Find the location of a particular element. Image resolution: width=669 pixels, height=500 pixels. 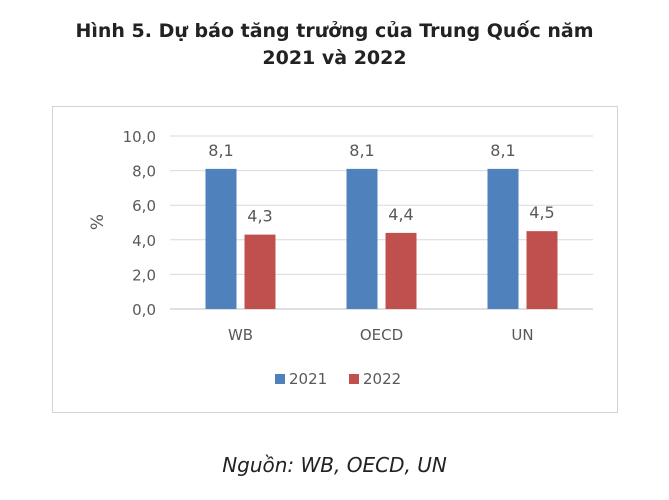

bar-2021-un is located at coordinates (503, 238).